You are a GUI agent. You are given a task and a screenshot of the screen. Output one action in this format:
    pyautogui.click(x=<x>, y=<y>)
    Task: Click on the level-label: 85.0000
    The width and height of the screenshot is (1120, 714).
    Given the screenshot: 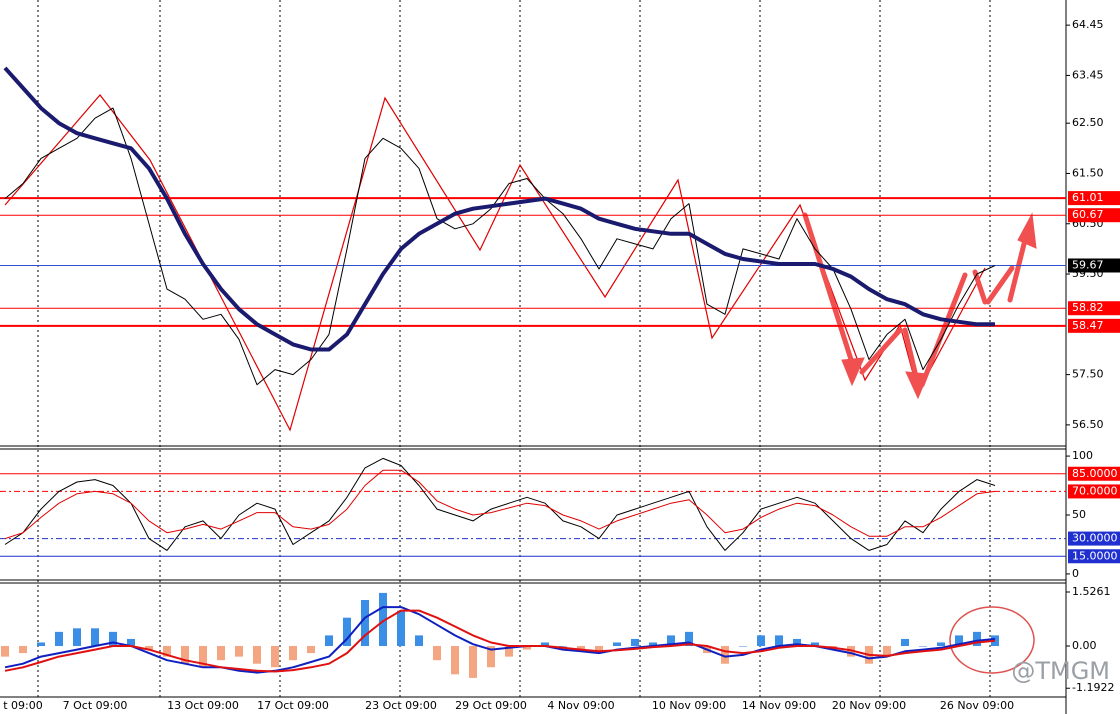 What is the action you would take?
    pyautogui.click(x=1095, y=473)
    